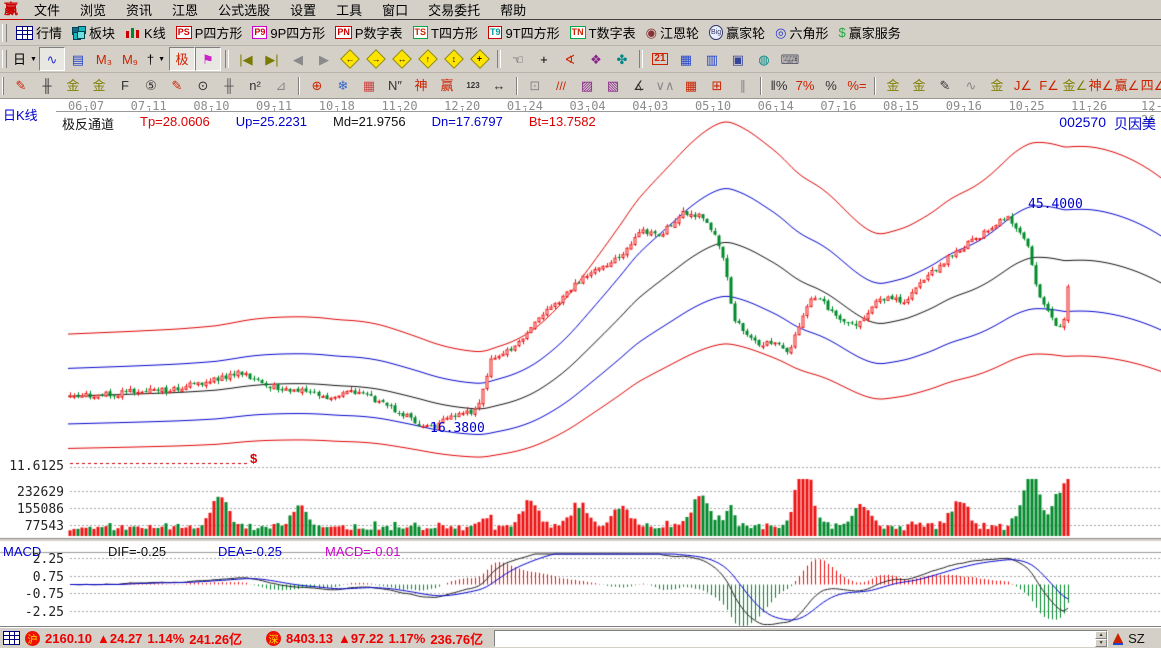 This screenshot has width=1161, height=648. I want to click on menu-item-8: 交易委托, so click(454, 10).